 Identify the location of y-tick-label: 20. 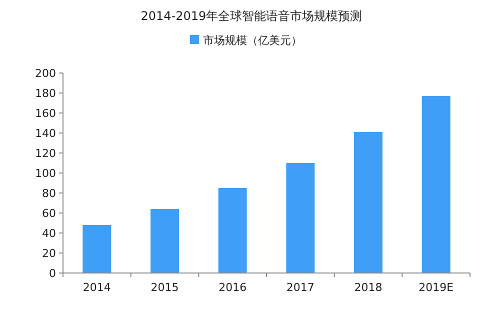
(49, 253).